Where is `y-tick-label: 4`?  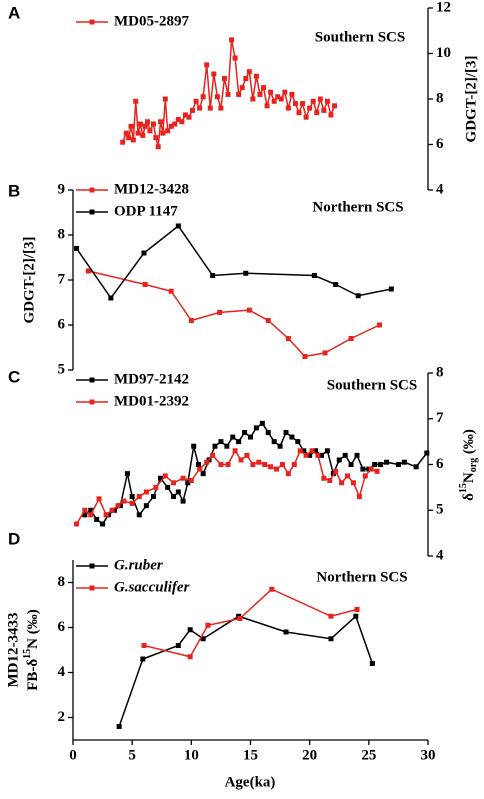
y-tick-label: 4 is located at coordinates (62, 672).